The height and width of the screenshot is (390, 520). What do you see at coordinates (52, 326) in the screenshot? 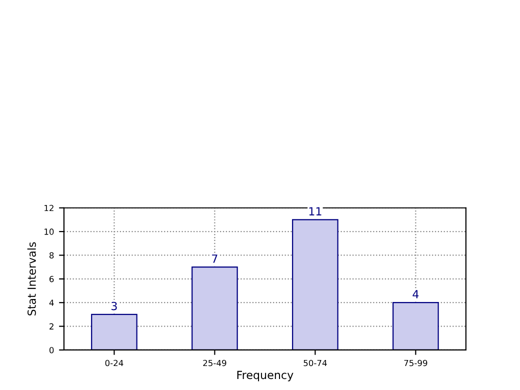
I see `y-tick-label: 2` at bounding box center [52, 326].